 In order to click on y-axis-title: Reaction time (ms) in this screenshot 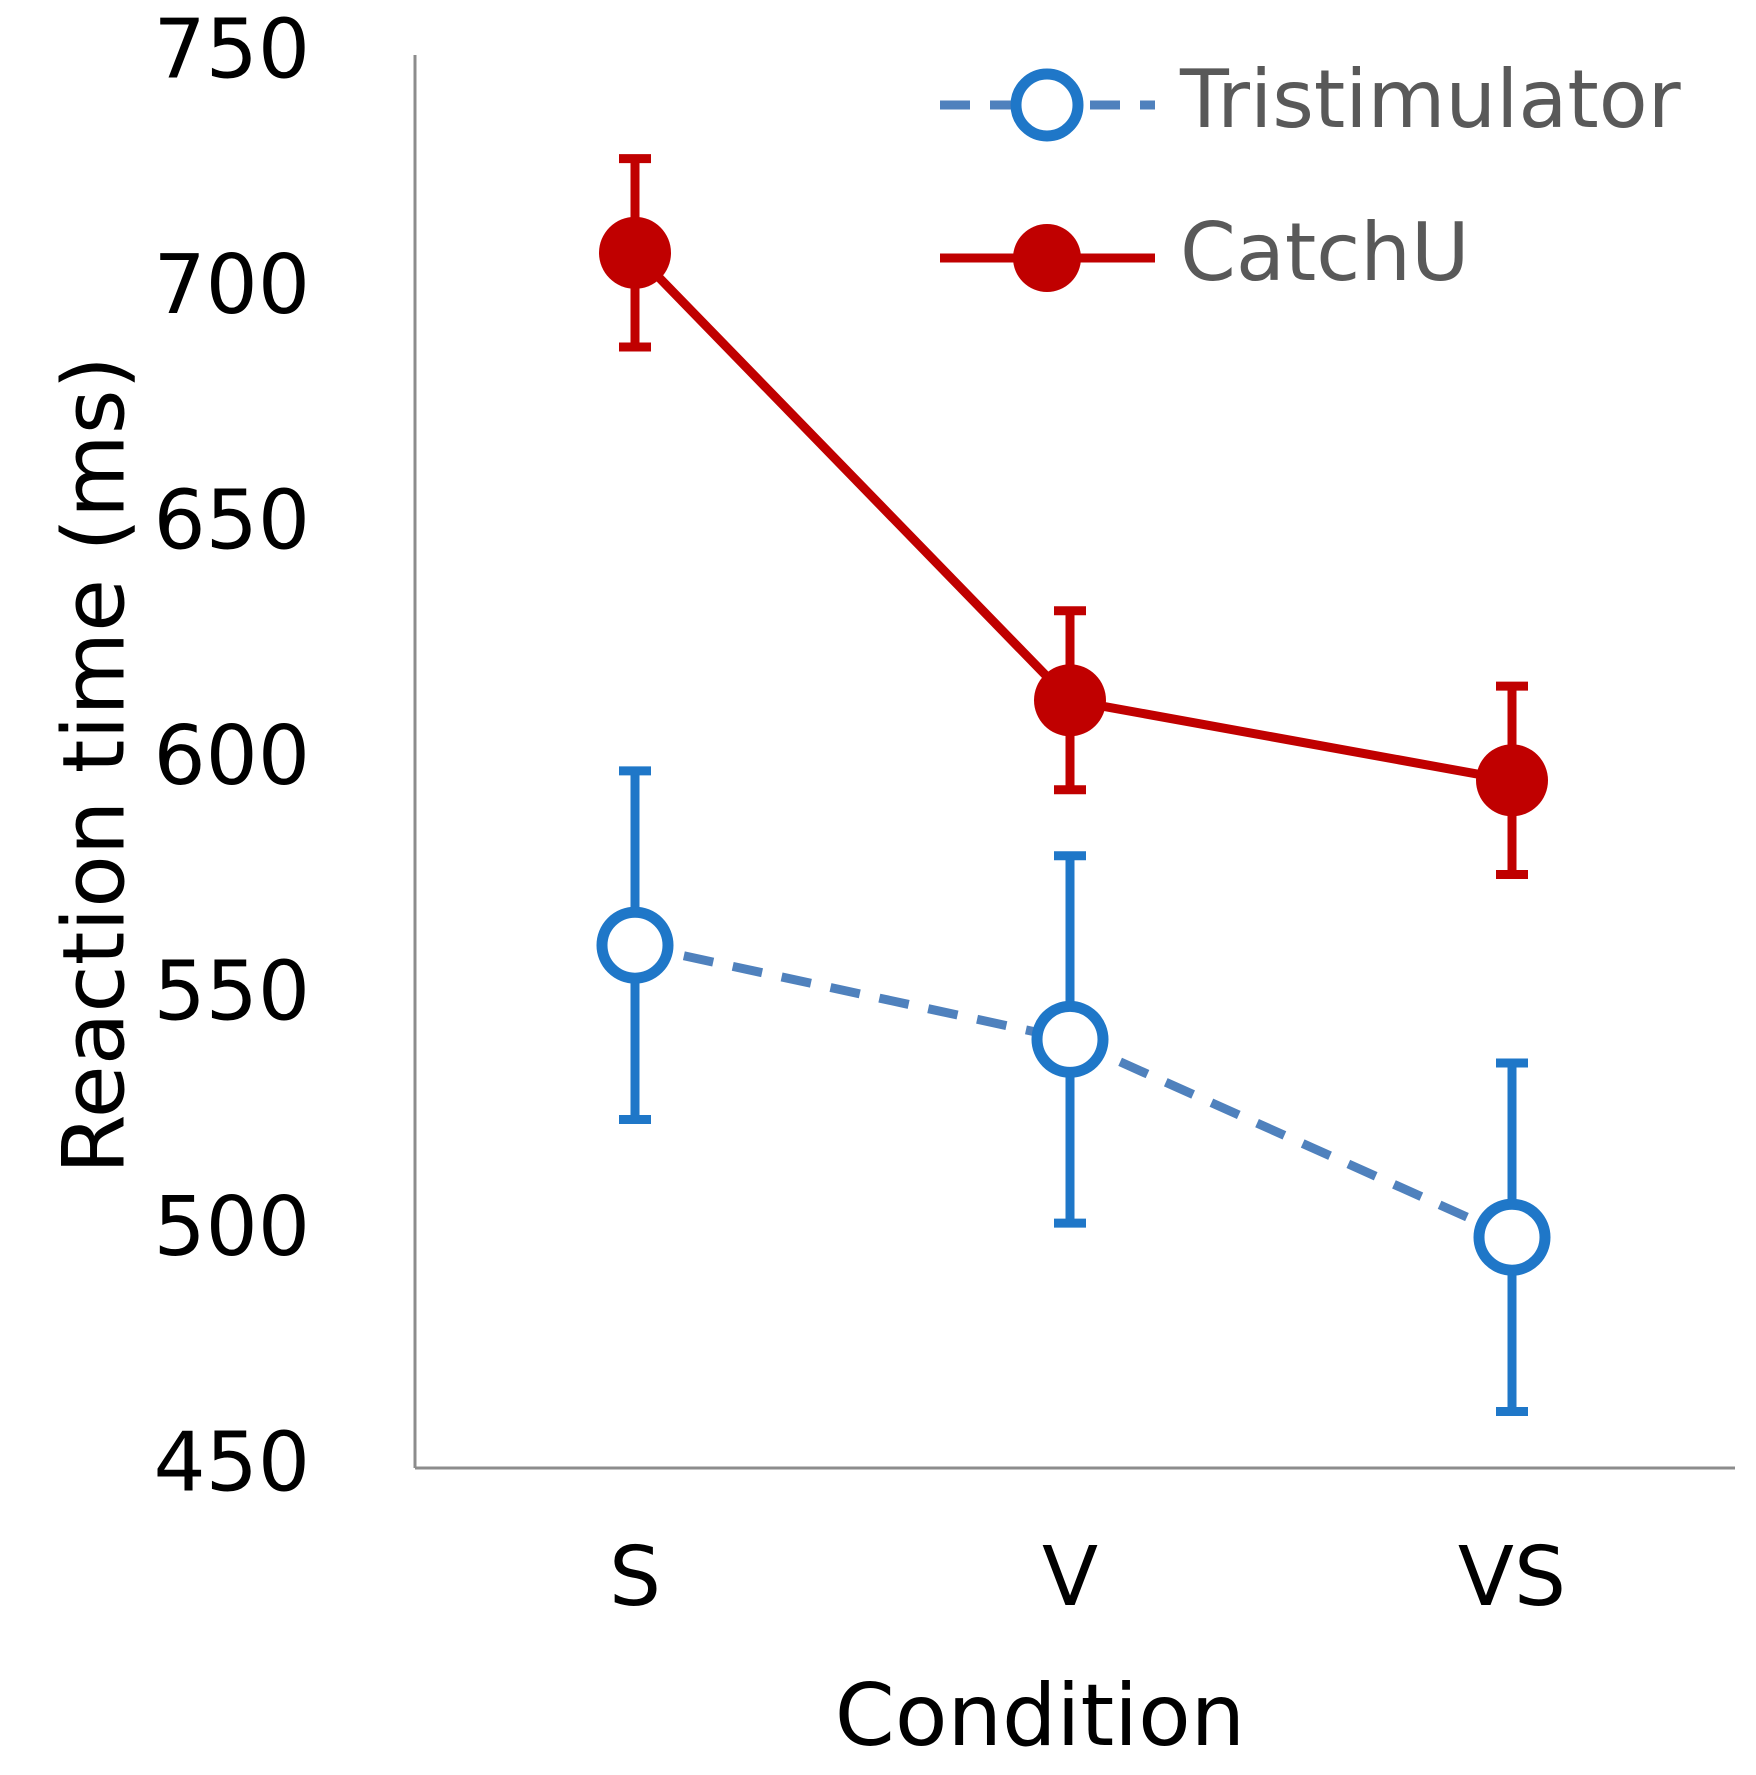, I will do `click(94, 765)`.